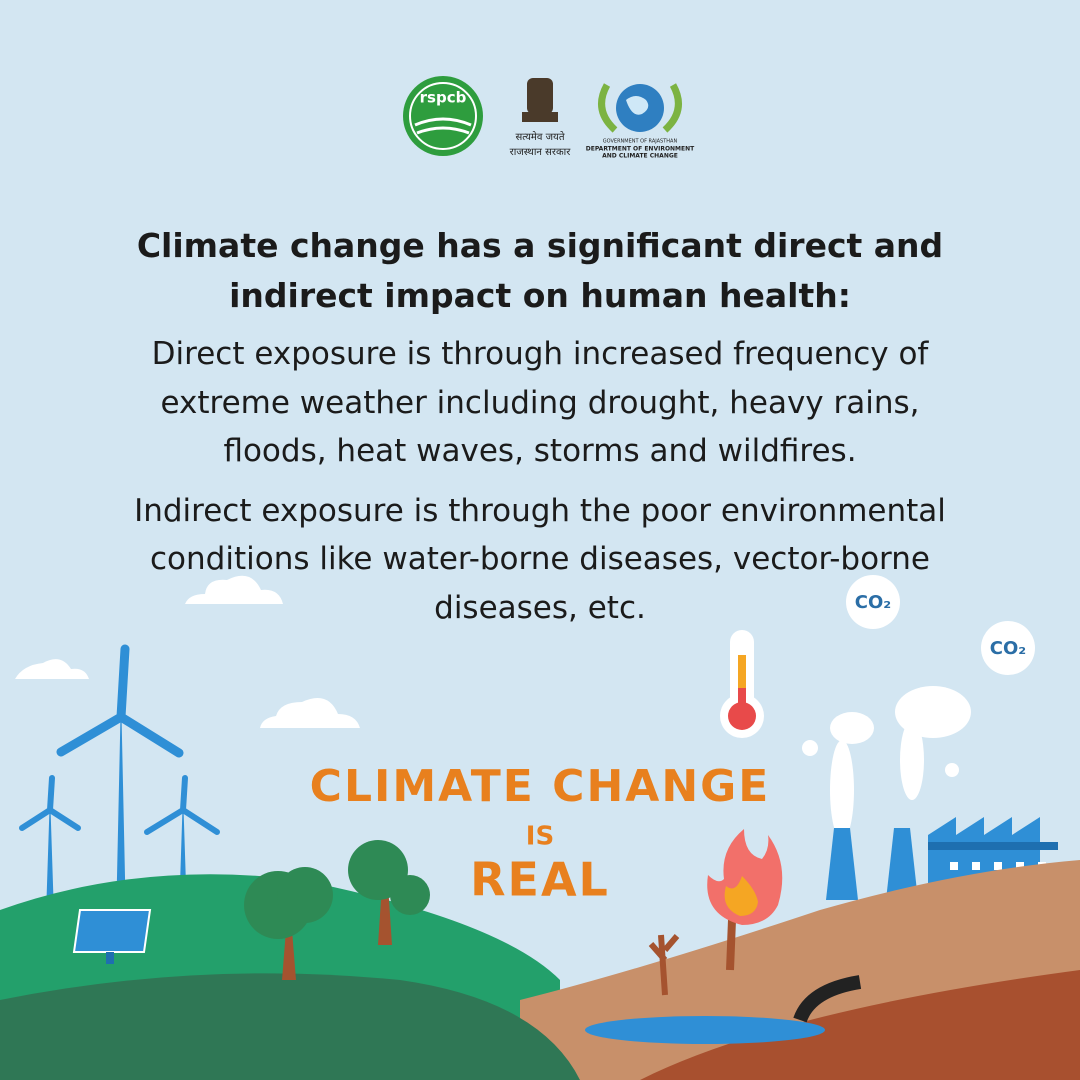 The width and height of the screenshot is (1080, 1080). What do you see at coordinates (640, 142) in the screenshot?
I see `dept-government: GOVERNMENT OF RAJASTHAN` at bounding box center [640, 142].